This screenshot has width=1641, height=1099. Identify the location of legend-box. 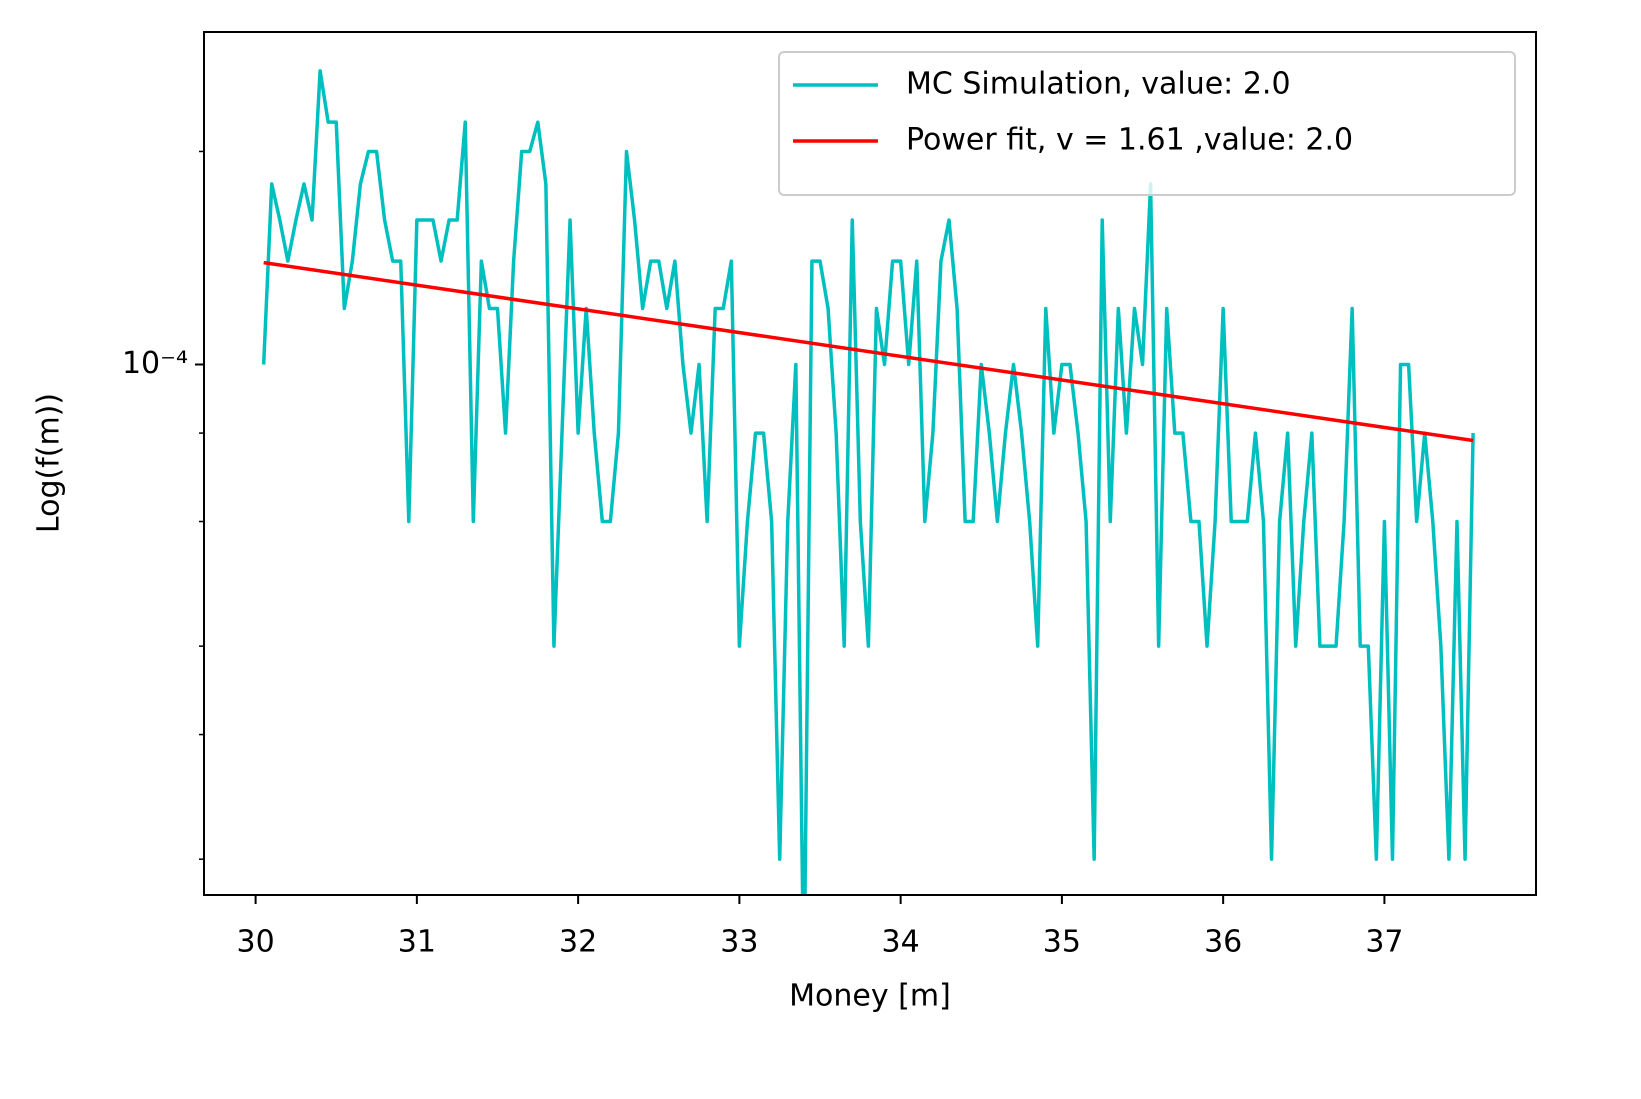
(1147, 123).